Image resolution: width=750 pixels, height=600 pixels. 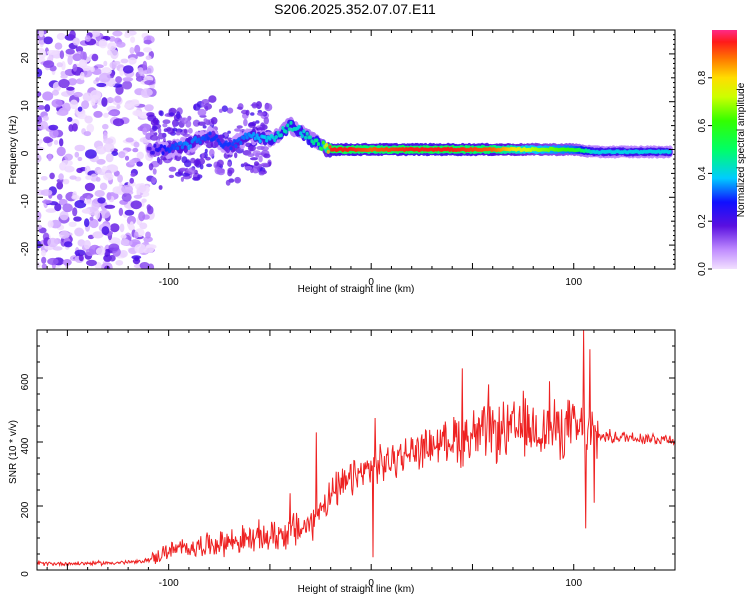 What do you see at coordinates (704, 173) in the screenshot?
I see `colorbar-ticks: 0.0 0.2 0.4 0.6 0.8` at bounding box center [704, 173].